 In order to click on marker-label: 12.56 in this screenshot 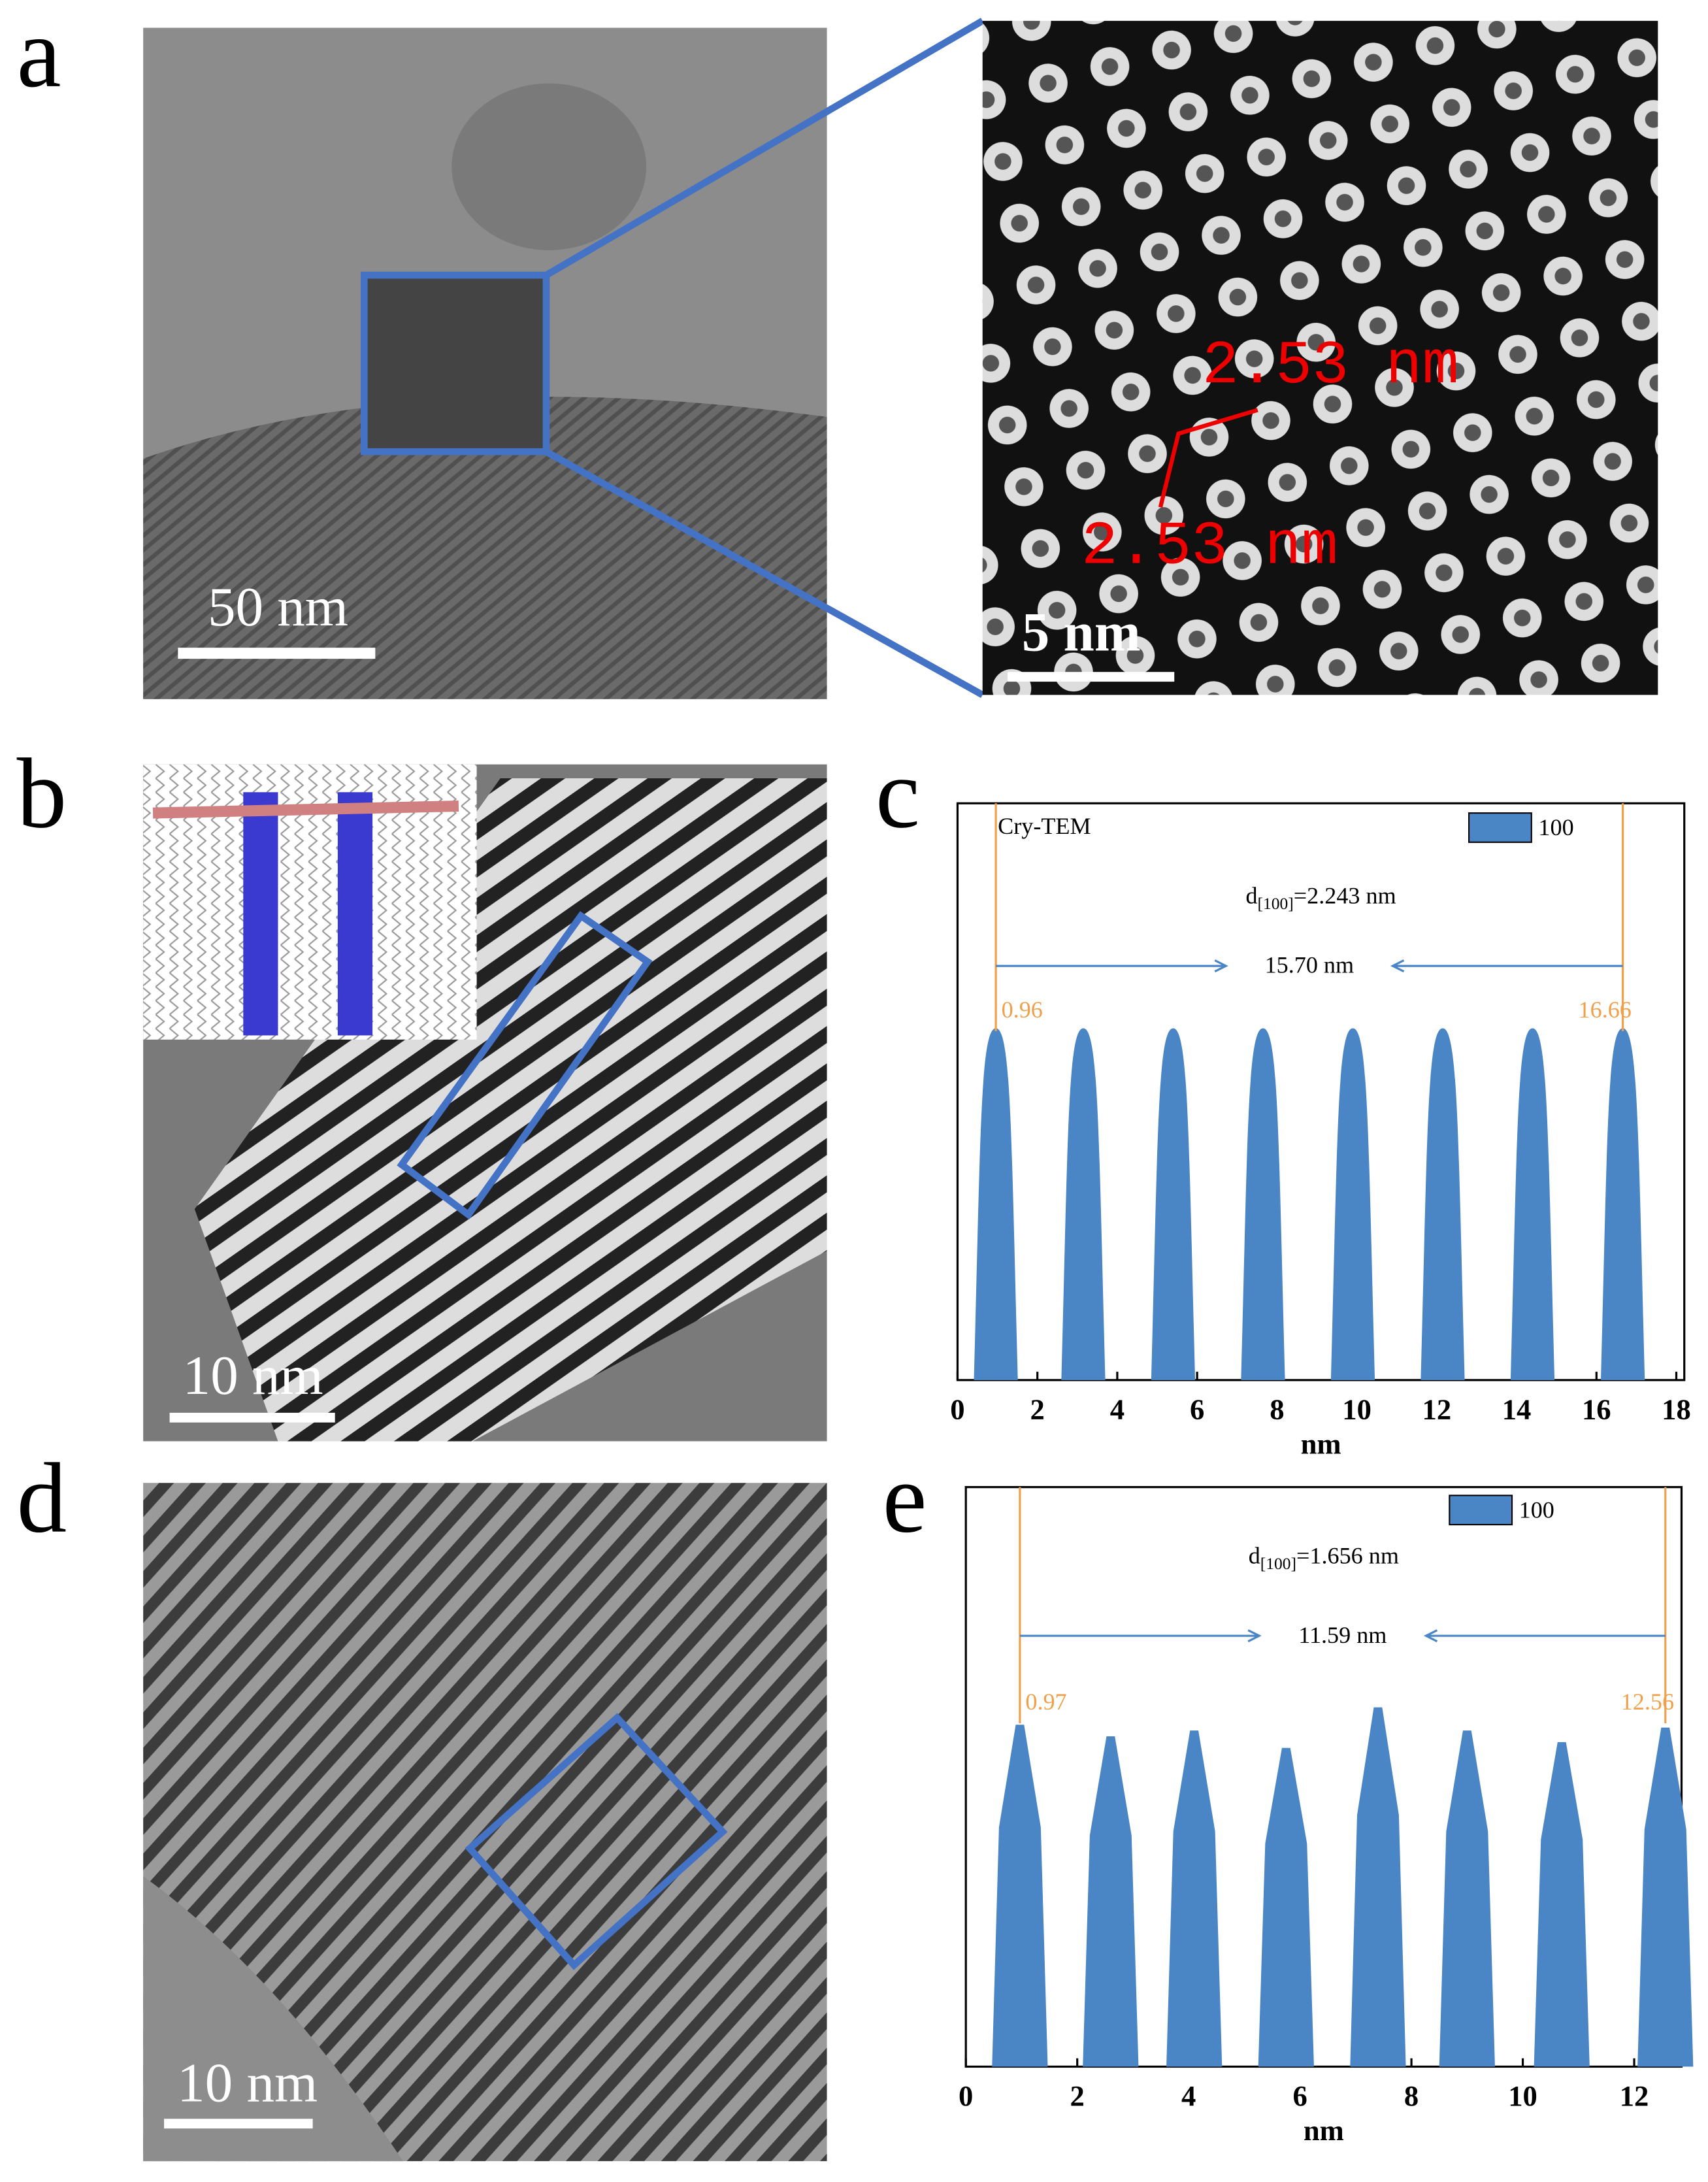, I will do `click(1648, 1702)`.